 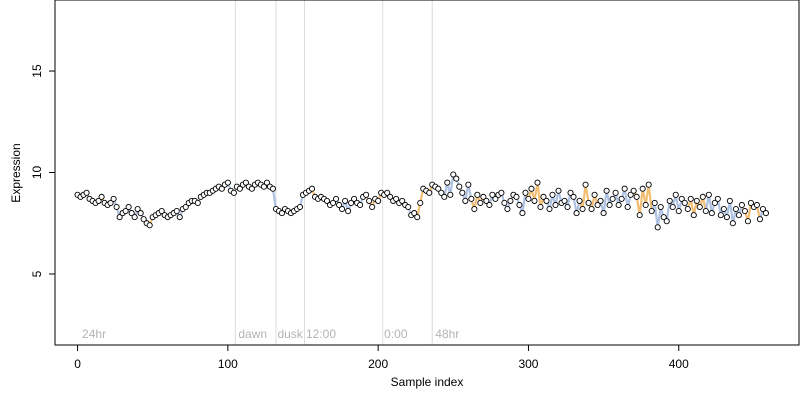 I want to click on x-tick-label: 200, so click(x=378, y=364).